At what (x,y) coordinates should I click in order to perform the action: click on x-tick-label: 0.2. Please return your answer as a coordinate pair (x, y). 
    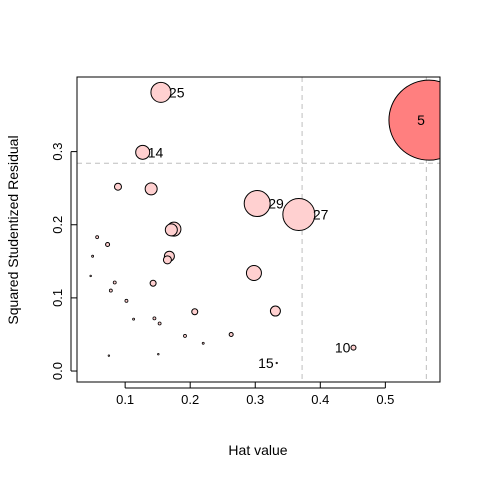
    Looking at the image, I should click on (190, 399).